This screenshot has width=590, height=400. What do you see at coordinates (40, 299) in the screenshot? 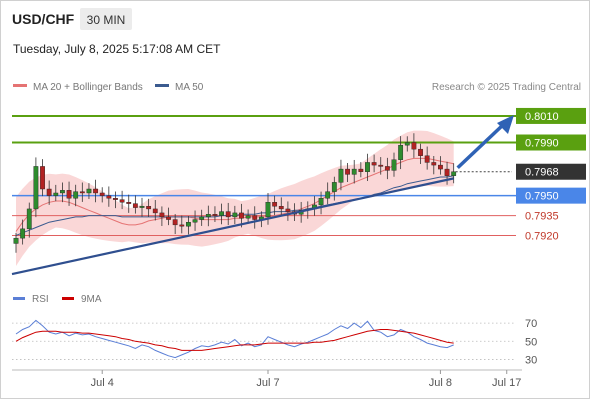
I see `rsi-legend-label: RSI` at bounding box center [40, 299].